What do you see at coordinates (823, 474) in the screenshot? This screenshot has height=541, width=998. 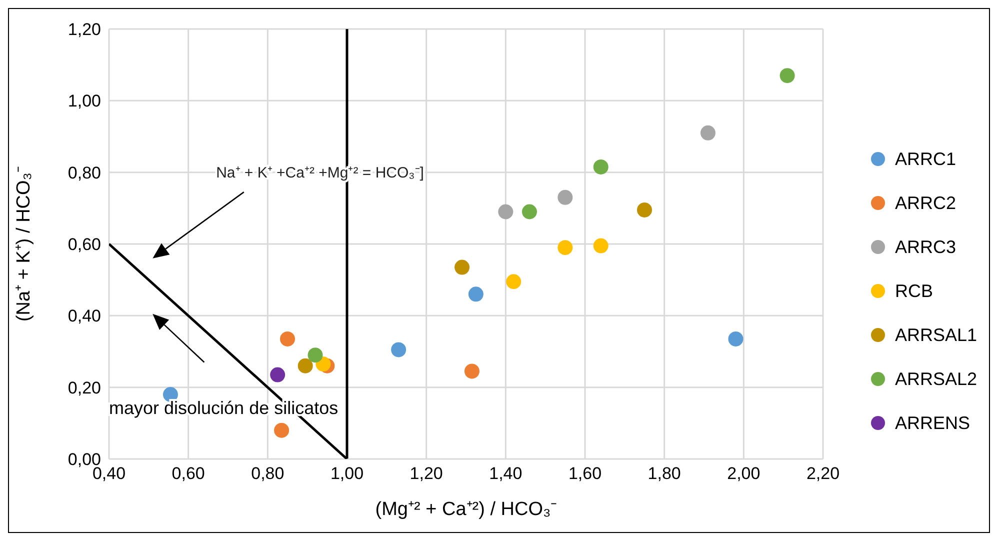 I see `x-tick-label: 2,20` at bounding box center [823, 474].